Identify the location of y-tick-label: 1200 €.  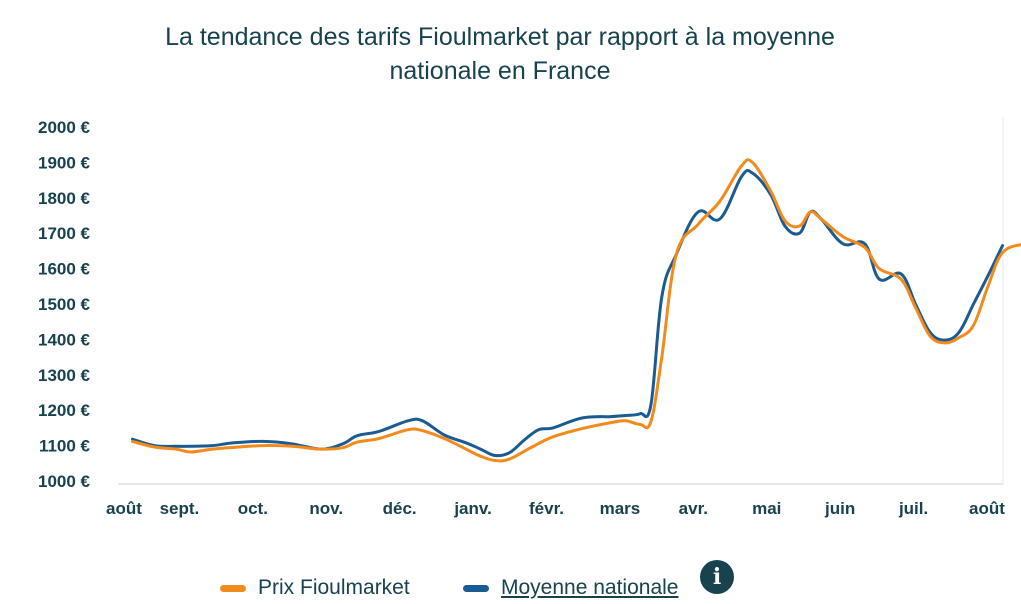
(64, 410).